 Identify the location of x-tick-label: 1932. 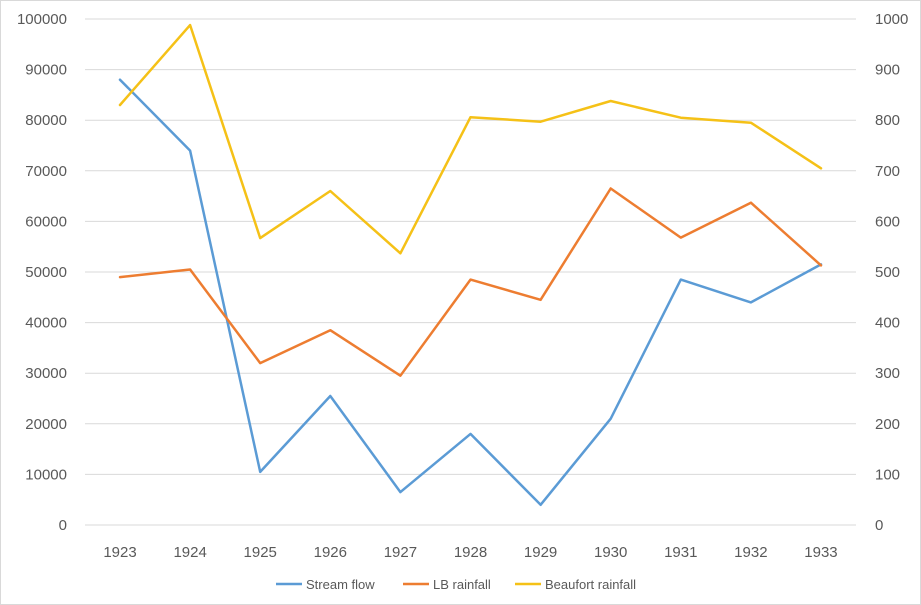
(750, 552).